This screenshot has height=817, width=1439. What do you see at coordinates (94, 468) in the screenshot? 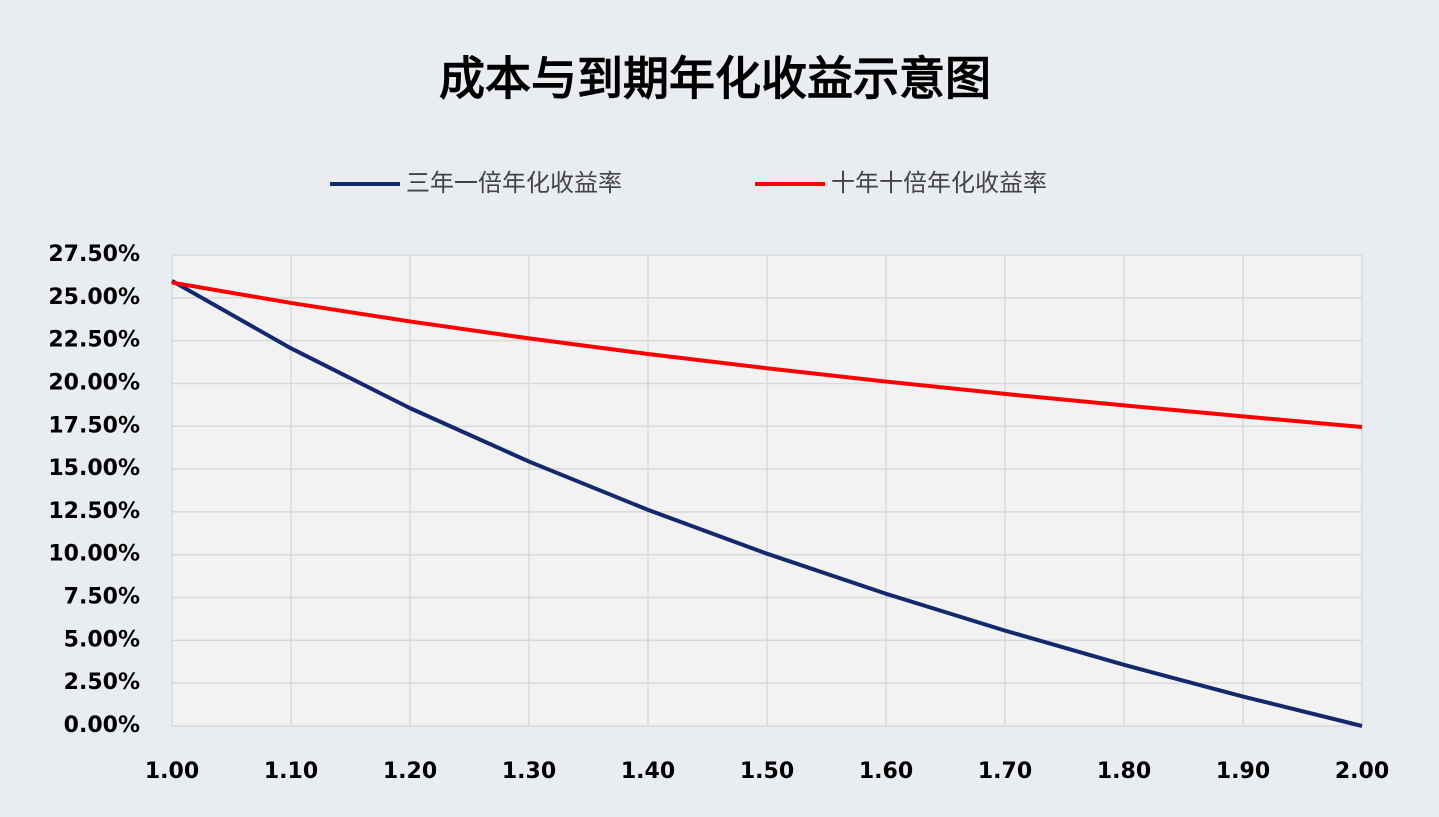
I see `y-tick-label: 15.00%` at bounding box center [94, 468].